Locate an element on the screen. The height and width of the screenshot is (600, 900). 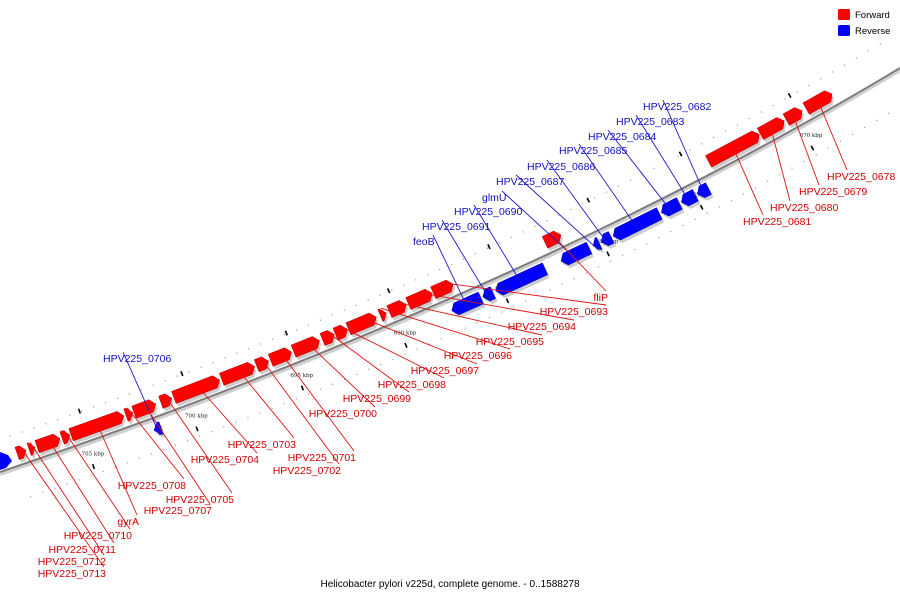
label-hpv225-0678: HPV225_0678 is located at coordinates (861, 177).